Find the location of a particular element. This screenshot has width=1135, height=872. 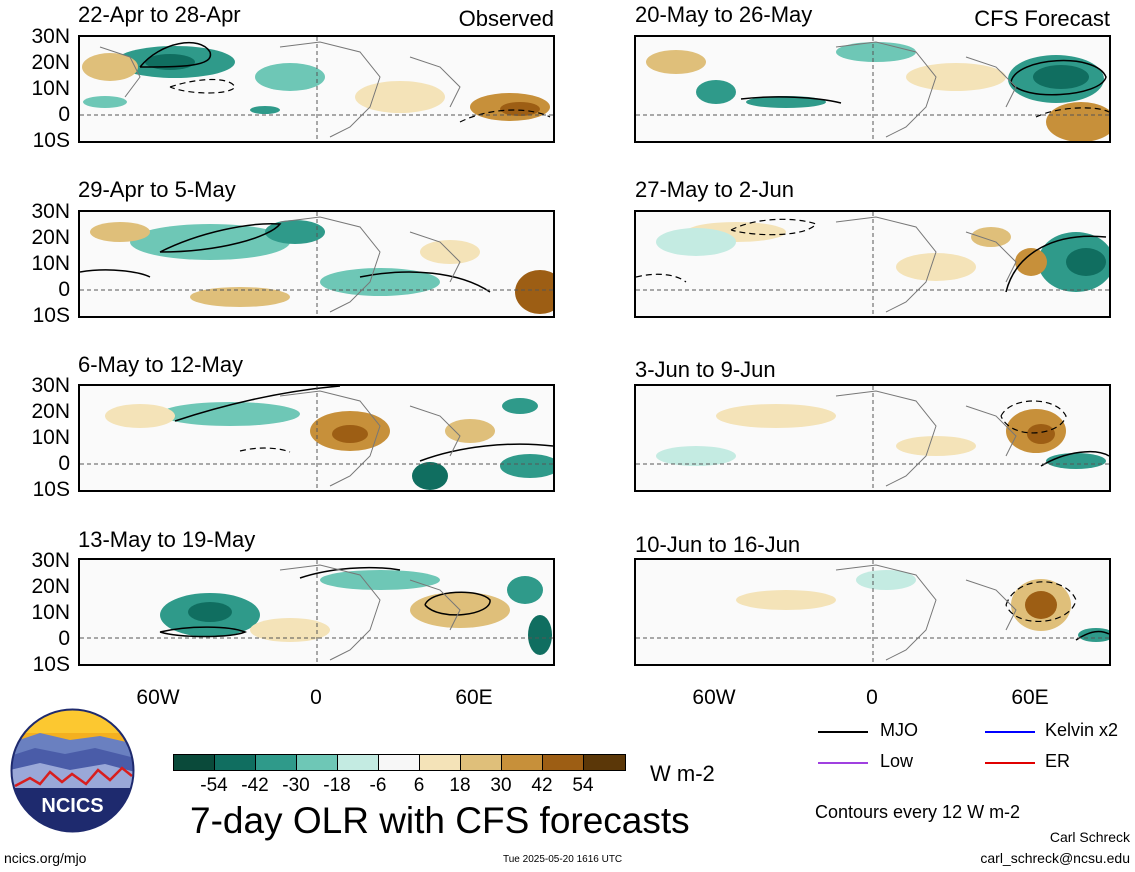

legend-line-mjo is located at coordinates (843, 732).